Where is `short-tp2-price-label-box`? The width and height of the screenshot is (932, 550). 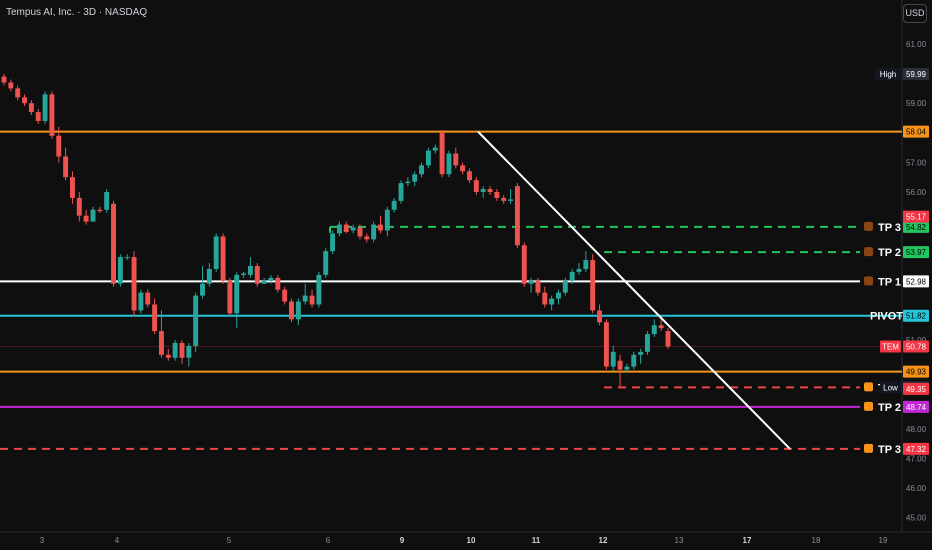 short-tp2-price-label-box is located at coordinates (916, 406).